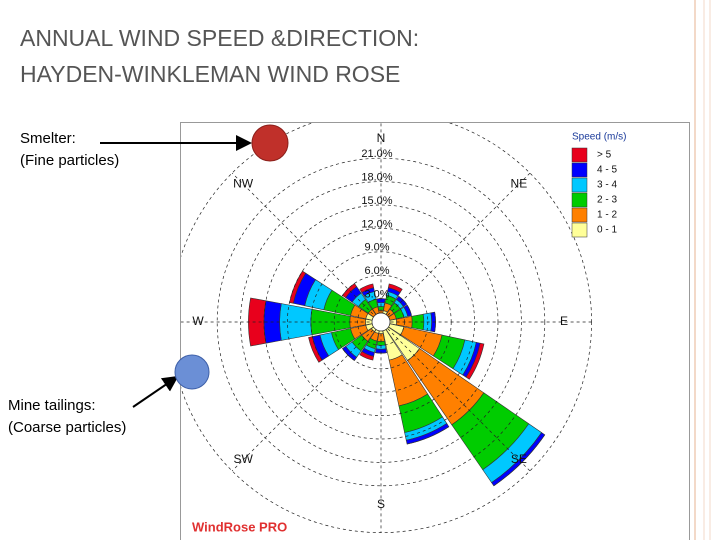 This screenshot has height=545, width=720. What do you see at coordinates (198, 321) in the screenshot?
I see `direction-label: W` at bounding box center [198, 321].